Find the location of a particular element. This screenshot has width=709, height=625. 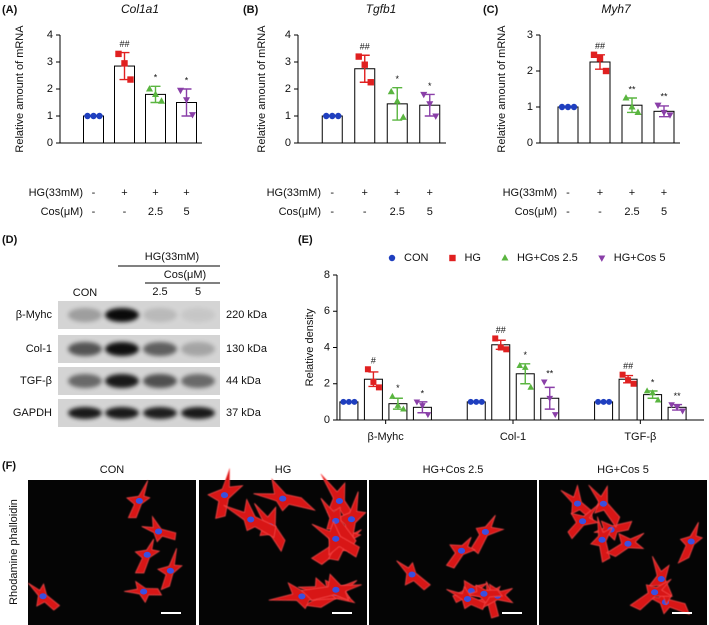

panel-label: (B) is located at coordinates (251, 10).